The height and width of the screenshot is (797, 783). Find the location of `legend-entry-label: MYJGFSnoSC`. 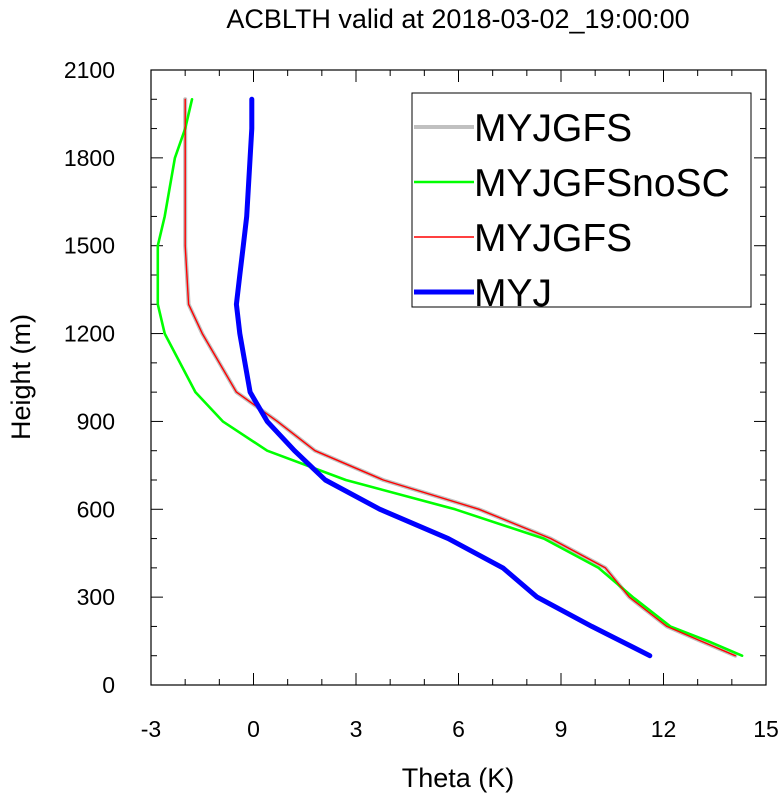

legend-entry-label: MYJGFSnoSC is located at coordinates (602, 183).